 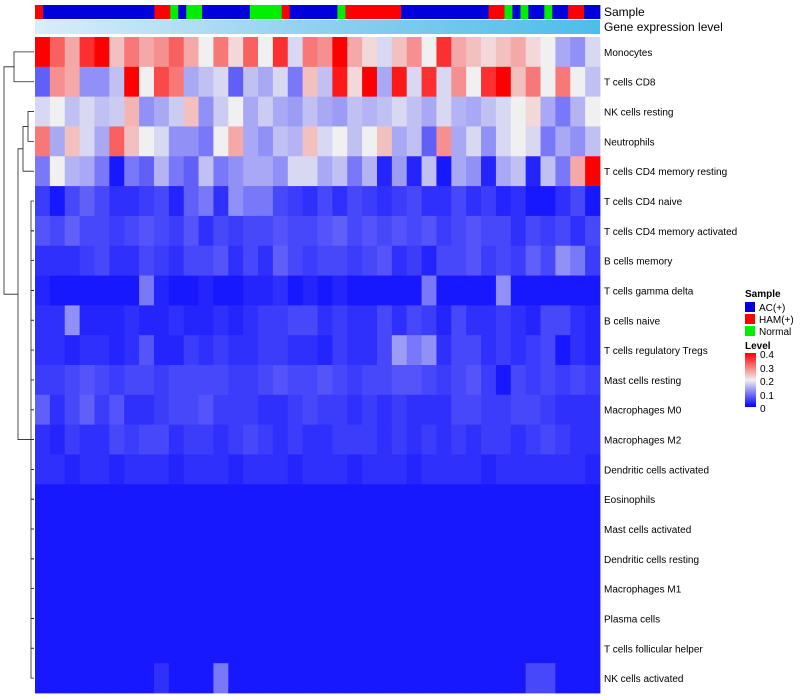 What do you see at coordinates (750, 380) in the screenshot?
I see `level-color-bar` at bounding box center [750, 380].